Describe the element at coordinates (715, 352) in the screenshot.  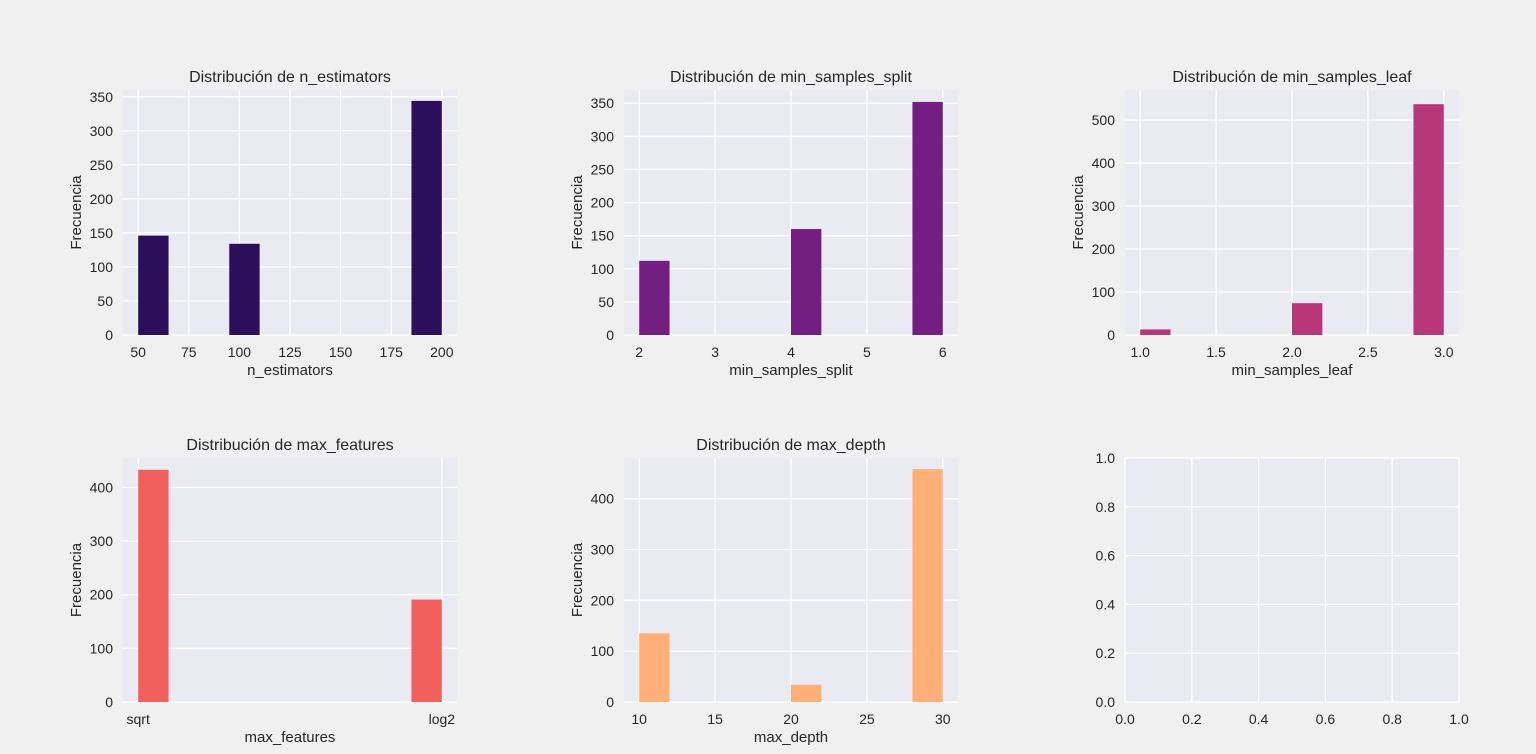
I see `x-tick-label: 3` at that location.